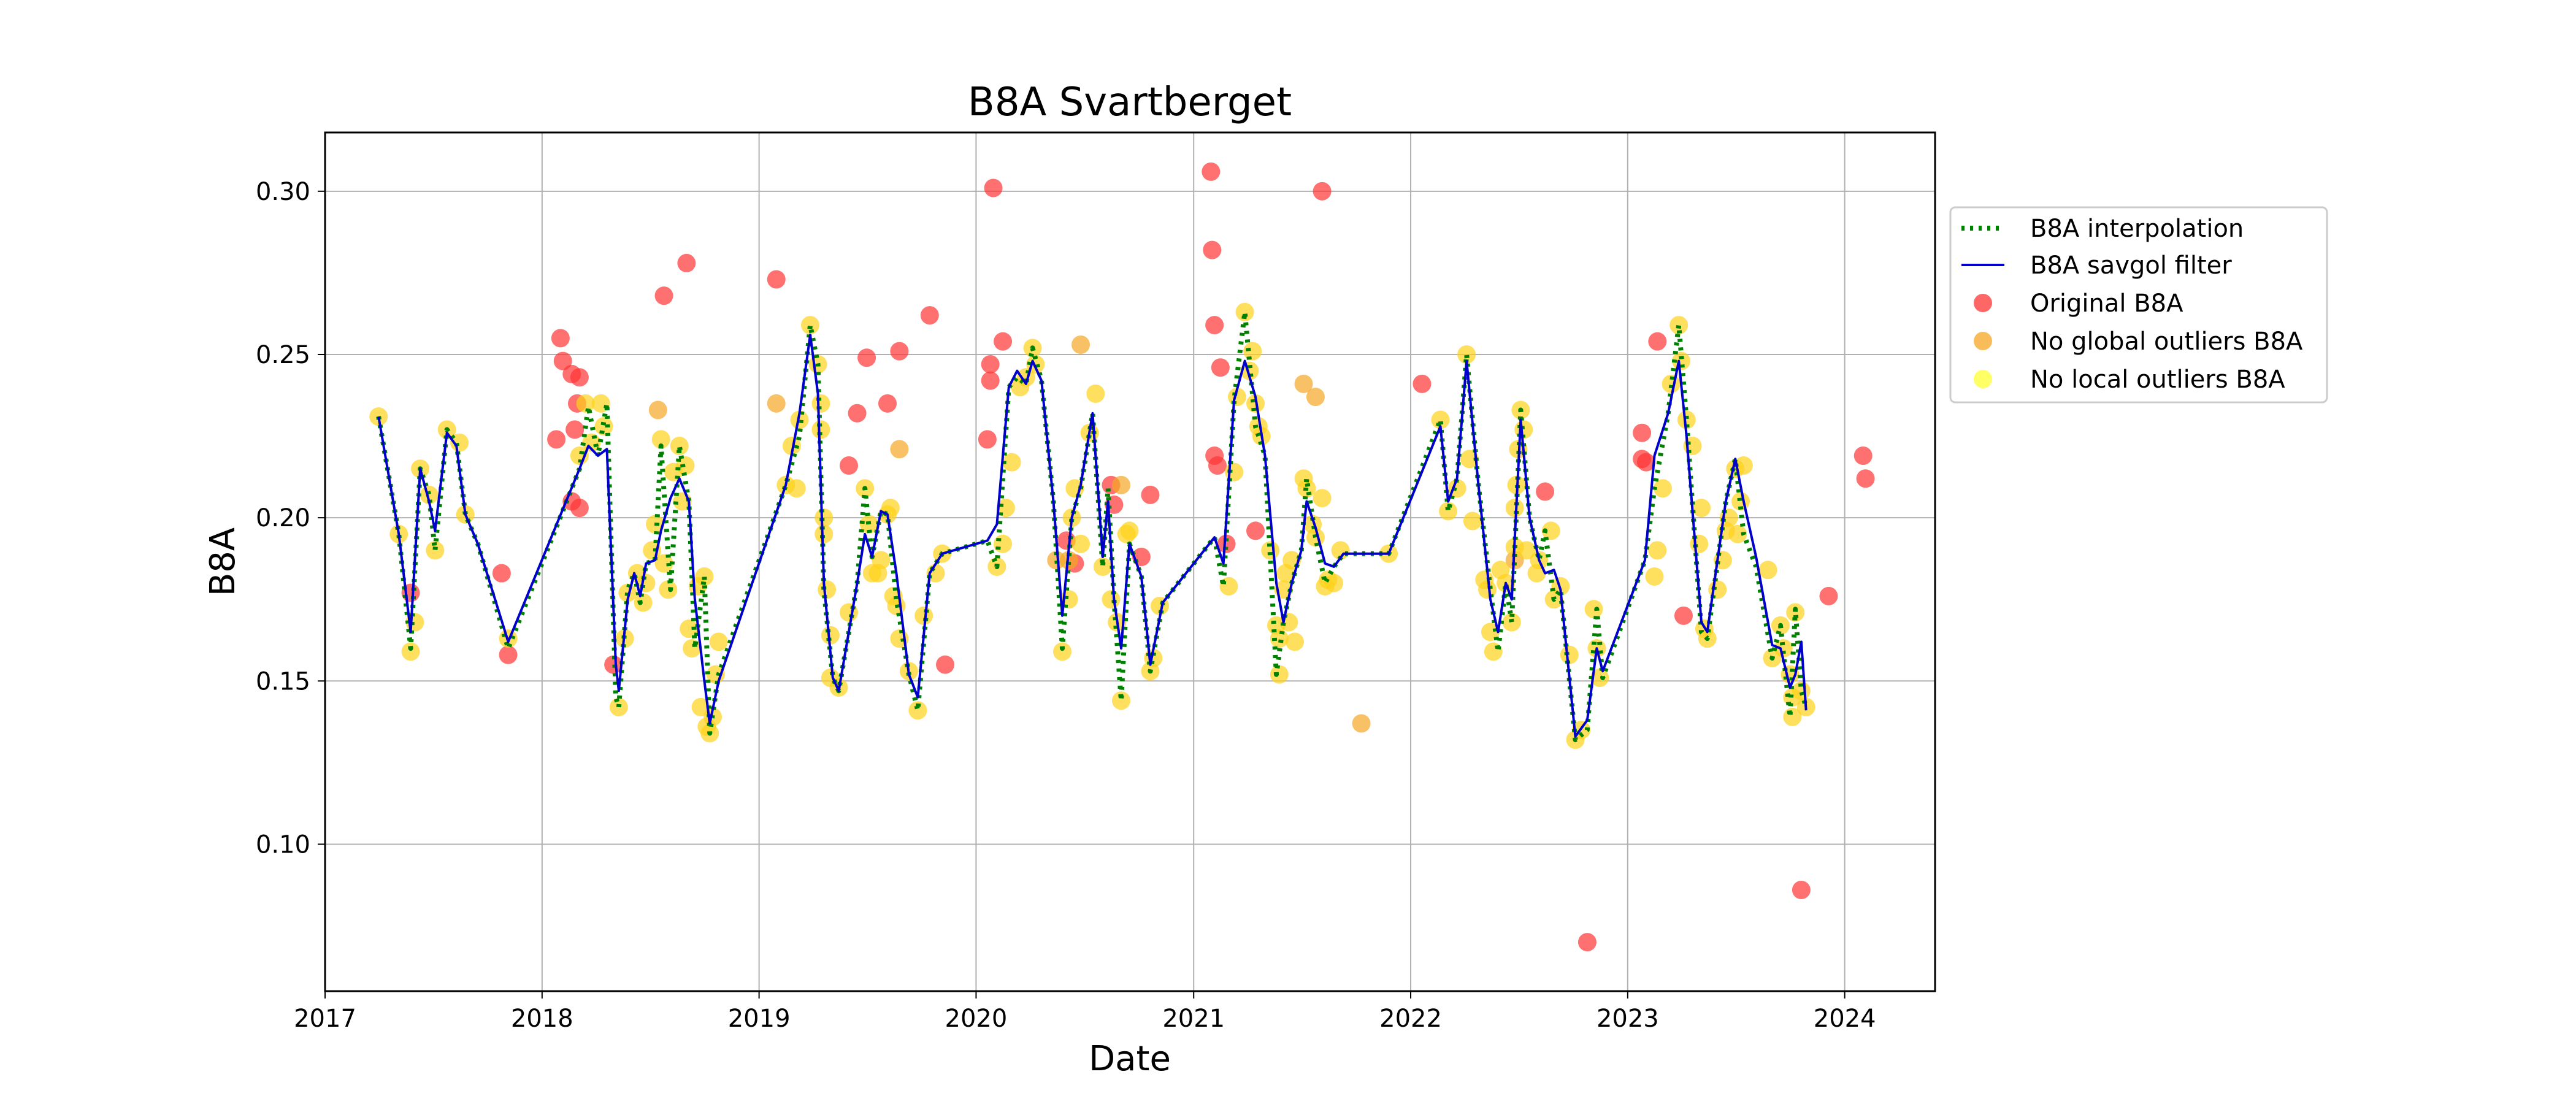 This screenshot has width=2576, height=1104. I want to click on legend-box, so click(2138, 305).